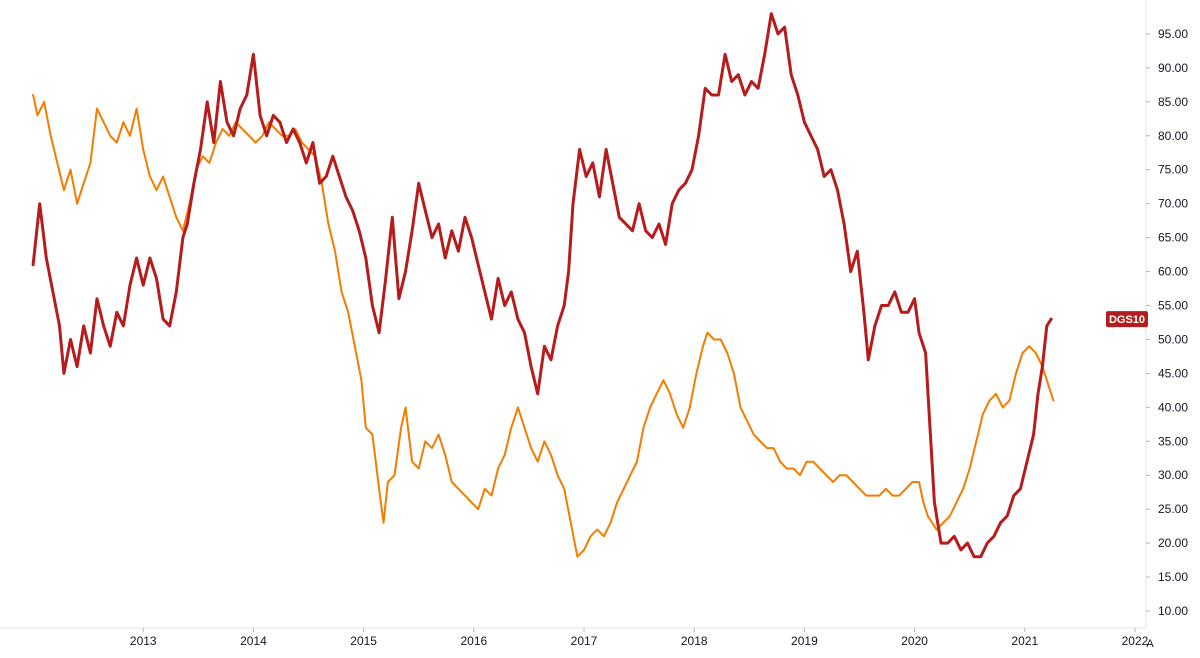 Image resolution: width=1200 pixels, height=658 pixels. Describe the element at coordinates (1173, 204) in the screenshot. I see `y-tick-label: 70.00` at that location.